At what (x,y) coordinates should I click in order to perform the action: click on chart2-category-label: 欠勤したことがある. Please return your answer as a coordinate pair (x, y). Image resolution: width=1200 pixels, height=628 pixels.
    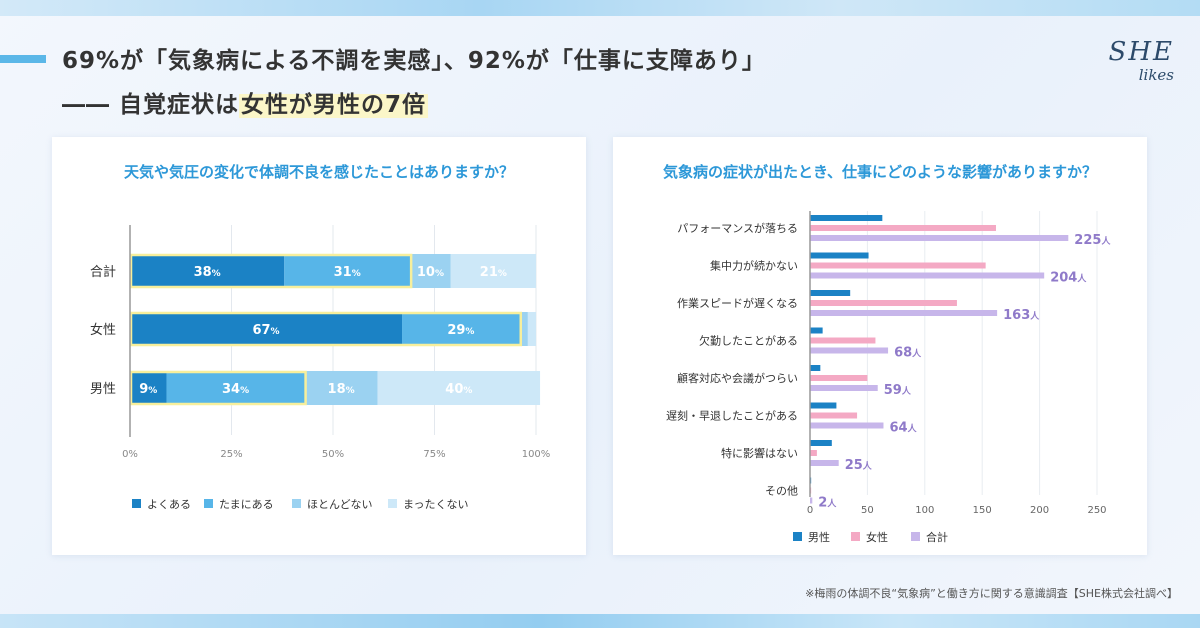
    Looking at the image, I should click on (748, 341).